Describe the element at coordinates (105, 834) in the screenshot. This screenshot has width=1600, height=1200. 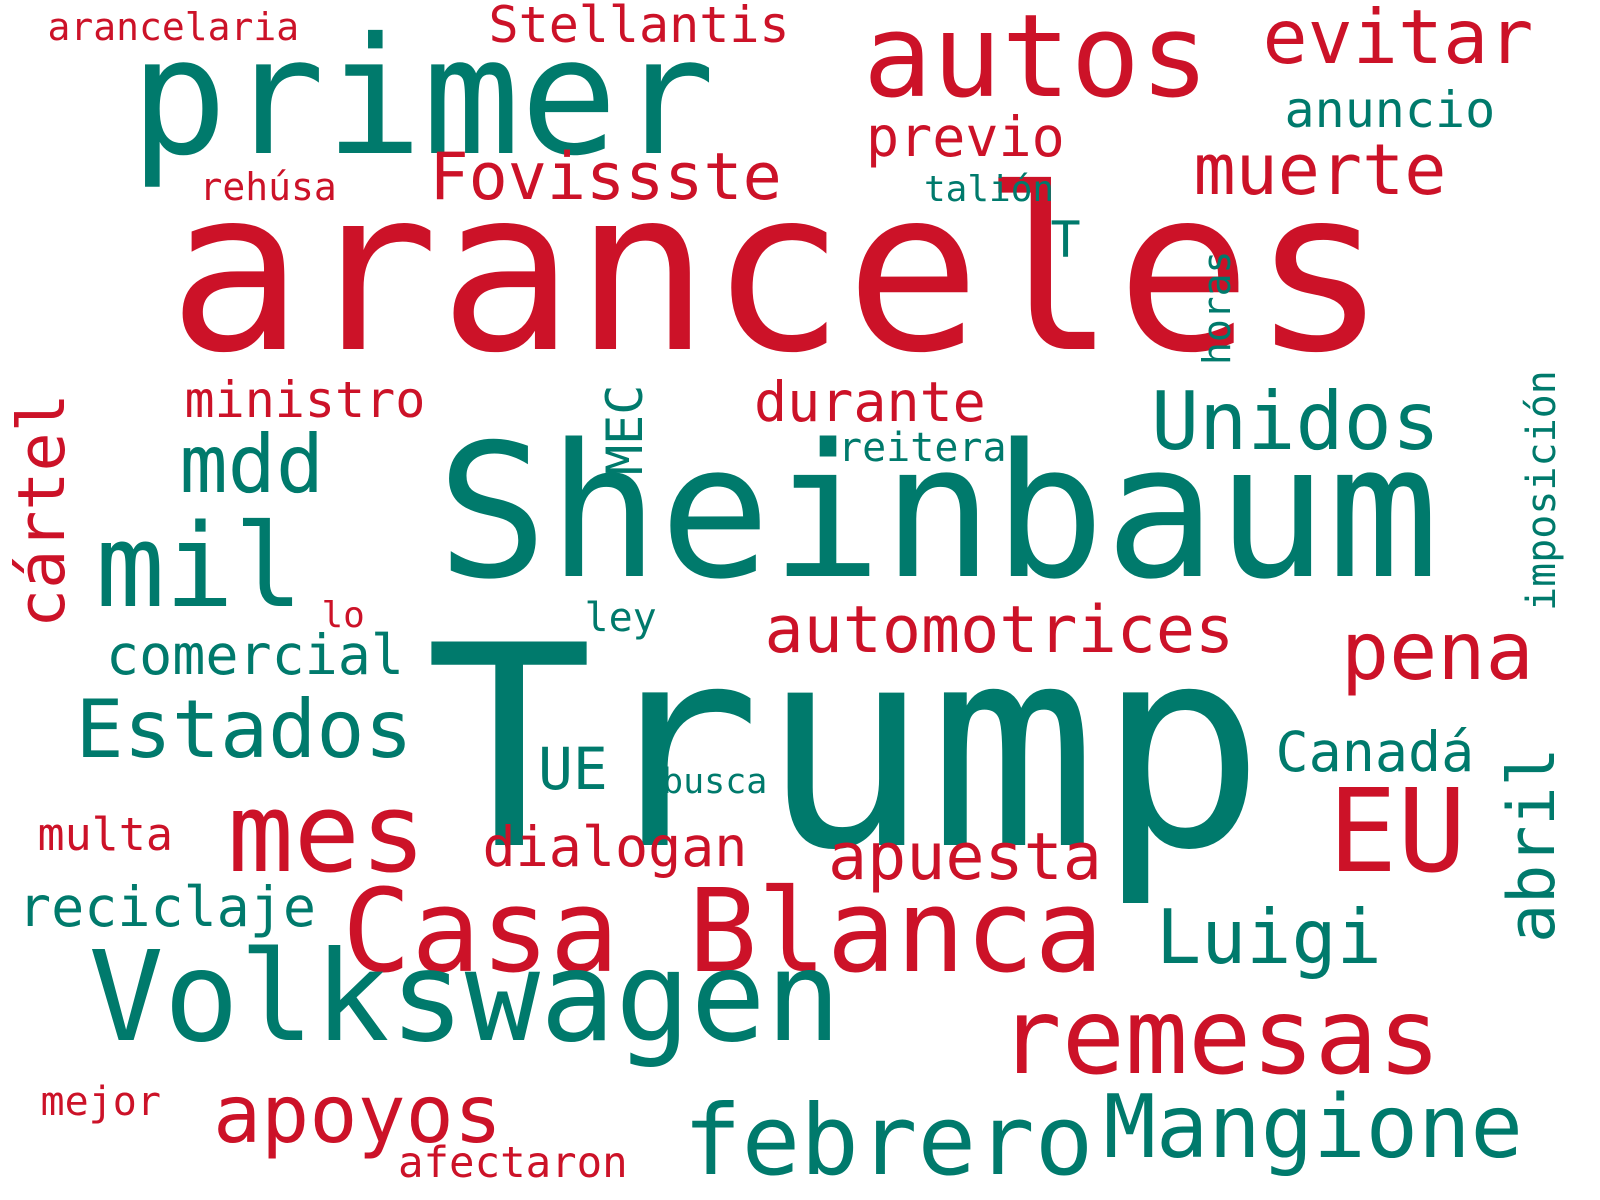
I see `word-multa: multa` at that location.